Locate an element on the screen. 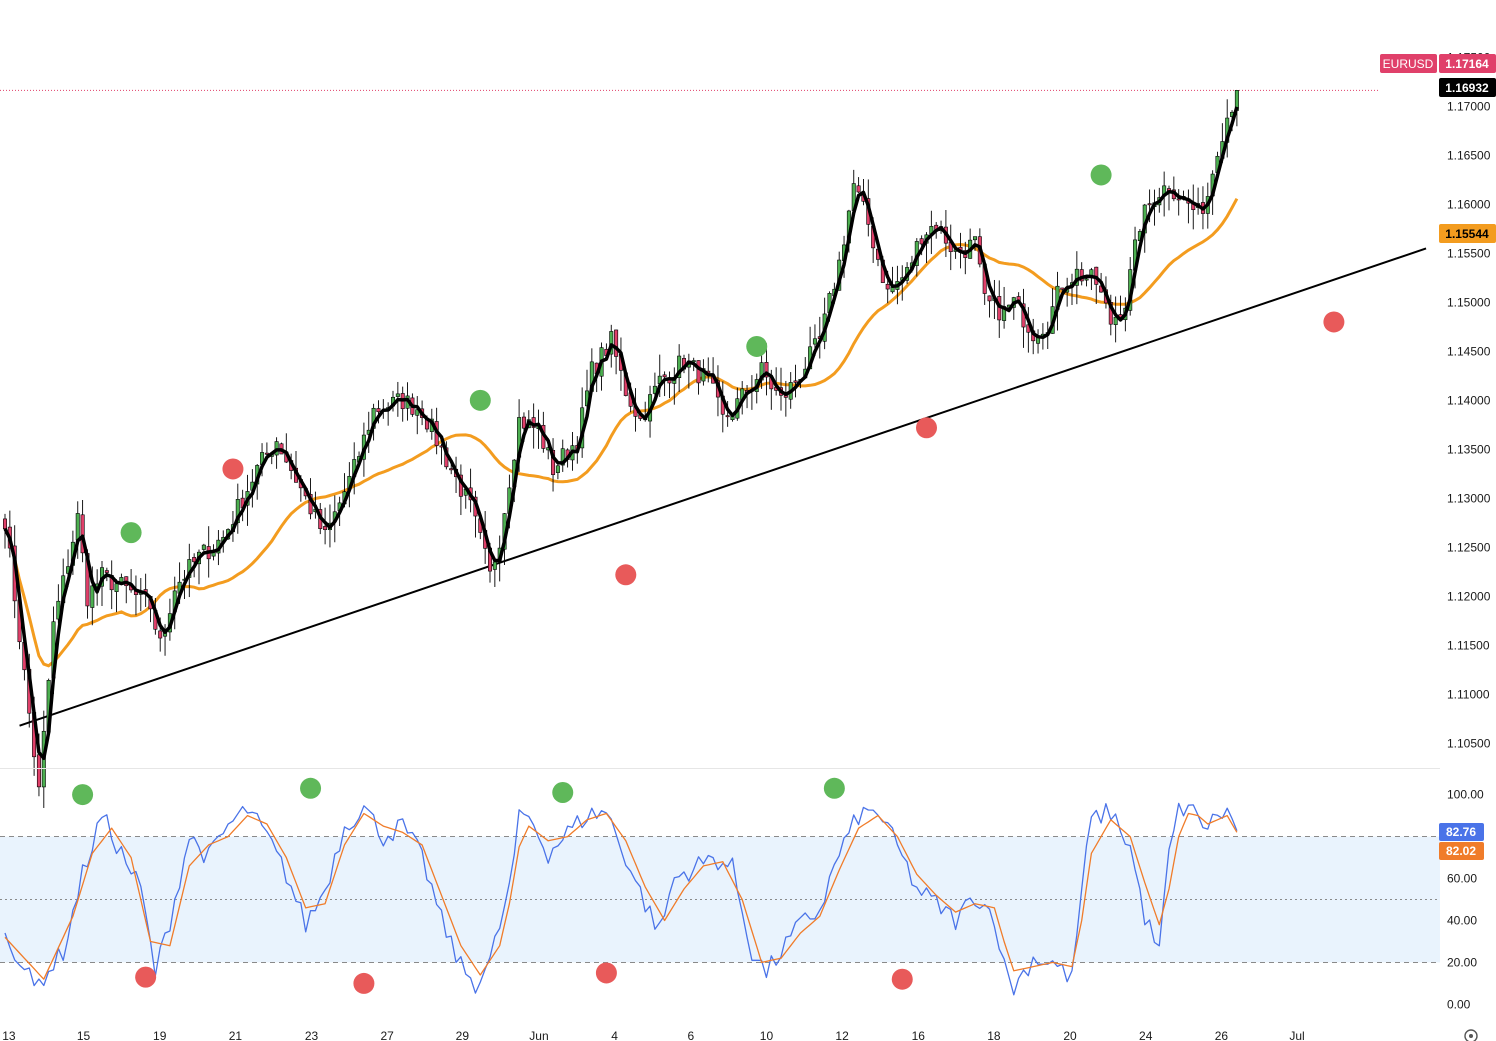  time-tick-label: 21 is located at coordinates (236, 1035).